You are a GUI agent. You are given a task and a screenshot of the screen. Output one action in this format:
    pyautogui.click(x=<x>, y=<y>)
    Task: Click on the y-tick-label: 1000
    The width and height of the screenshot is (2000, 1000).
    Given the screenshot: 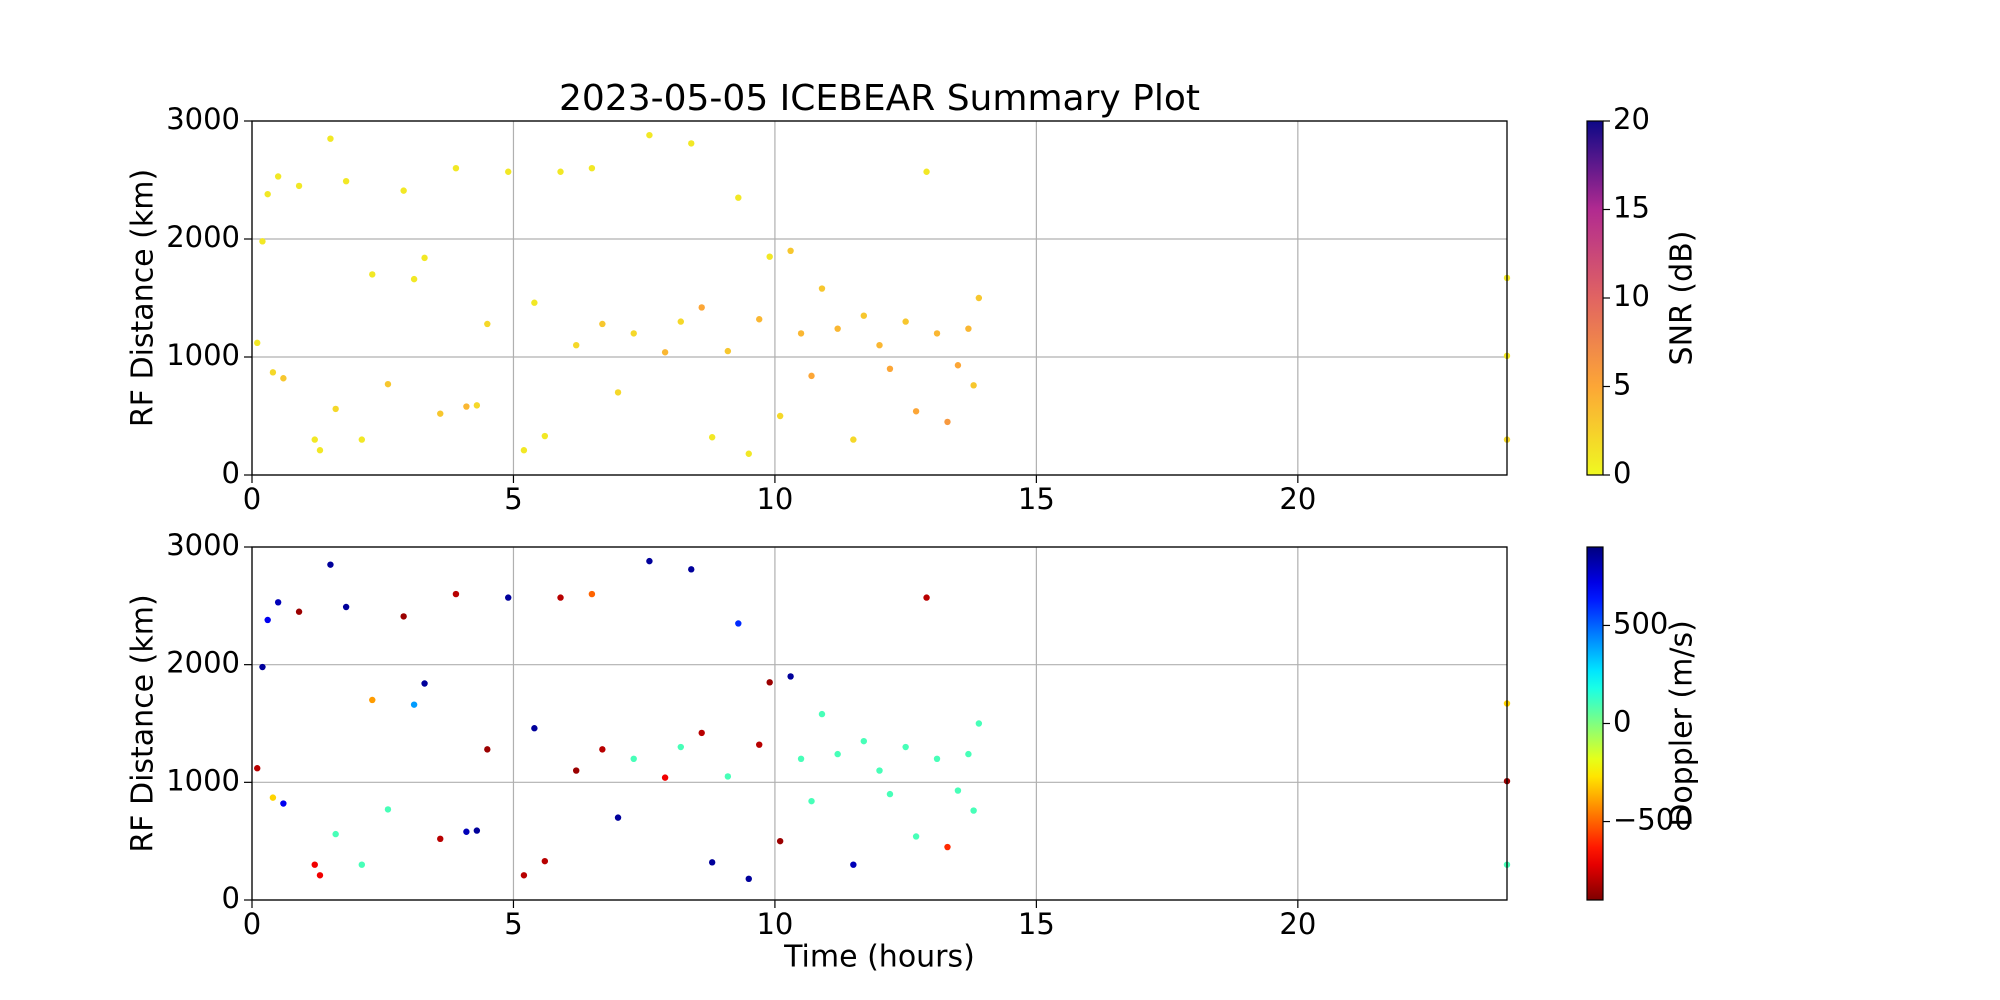 What is the action you would take?
    pyautogui.click(x=203, y=355)
    